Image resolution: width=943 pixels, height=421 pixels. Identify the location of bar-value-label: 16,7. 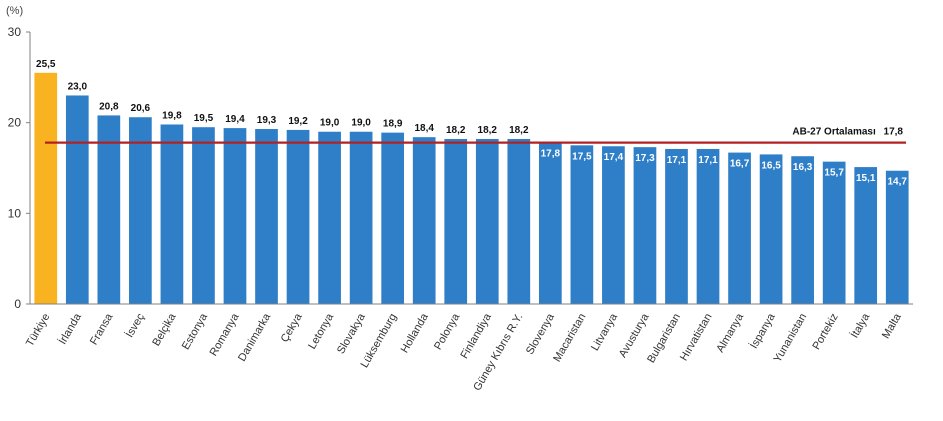
(740, 164).